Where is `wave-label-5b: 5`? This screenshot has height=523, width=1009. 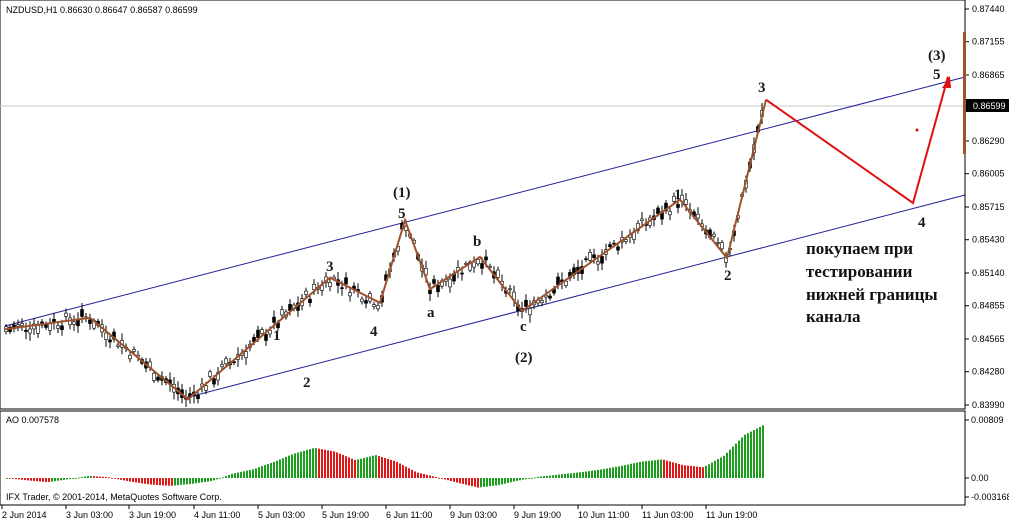 wave-label-5b: 5 is located at coordinates (937, 75).